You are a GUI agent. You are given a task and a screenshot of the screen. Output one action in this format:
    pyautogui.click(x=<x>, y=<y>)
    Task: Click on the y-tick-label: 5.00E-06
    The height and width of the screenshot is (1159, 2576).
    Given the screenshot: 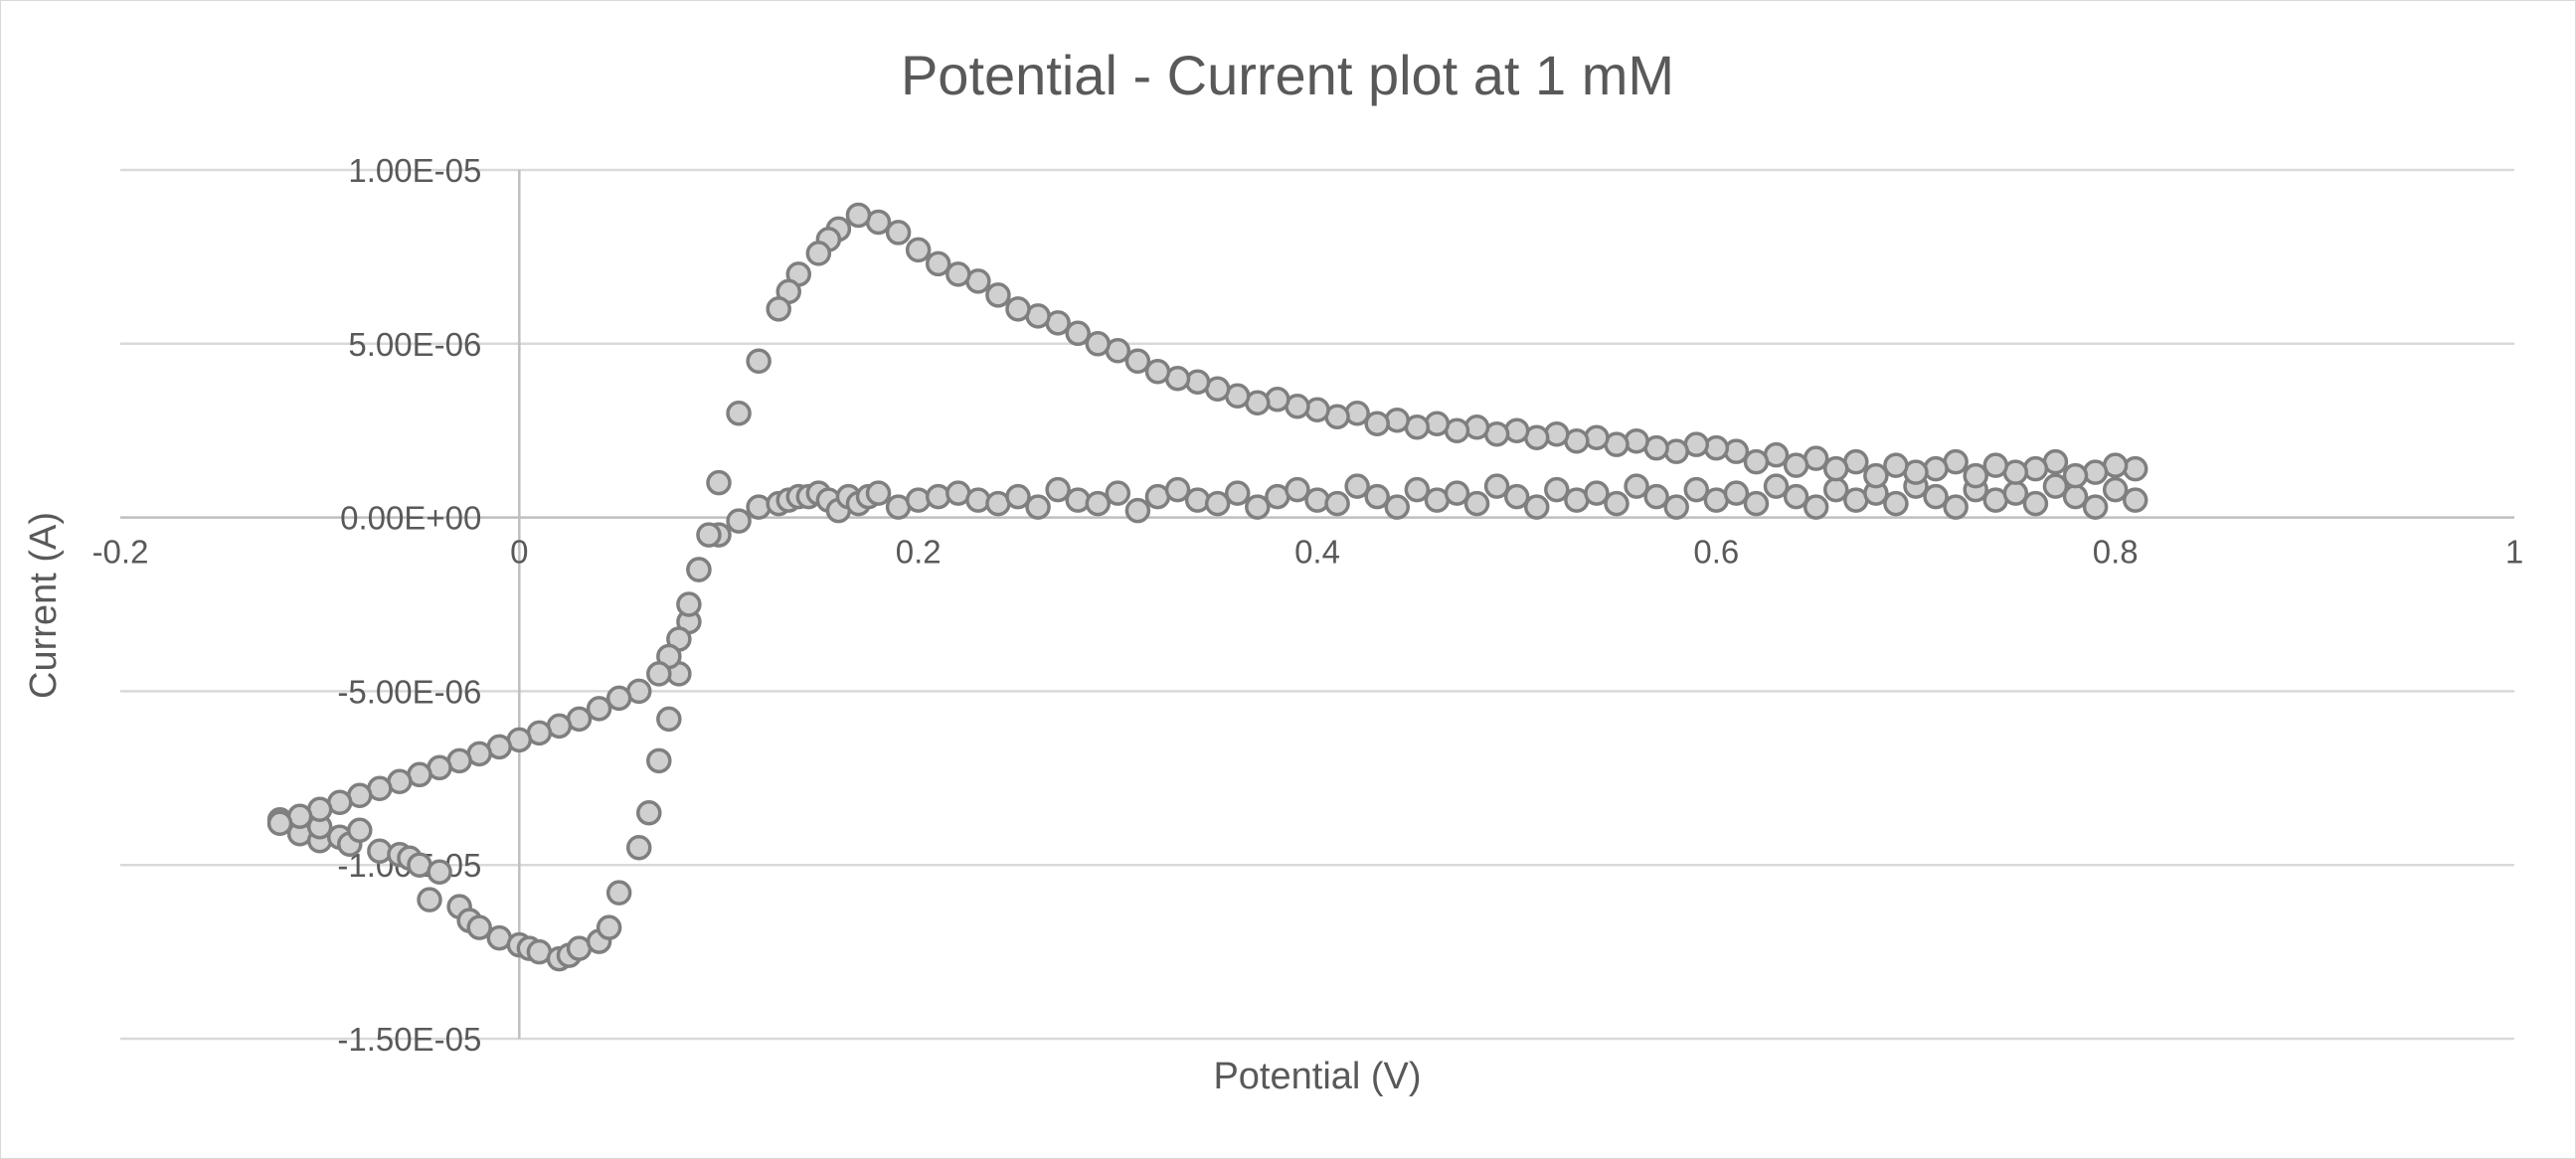 What is the action you would take?
    pyautogui.click(x=414, y=344)
    